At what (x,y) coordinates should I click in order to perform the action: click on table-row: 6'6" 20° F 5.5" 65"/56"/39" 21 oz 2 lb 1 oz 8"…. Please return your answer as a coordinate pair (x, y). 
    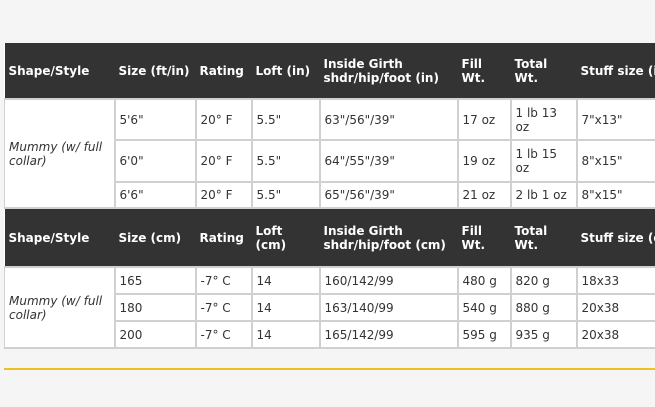
    Looking at the image, I should click on (330, 195).